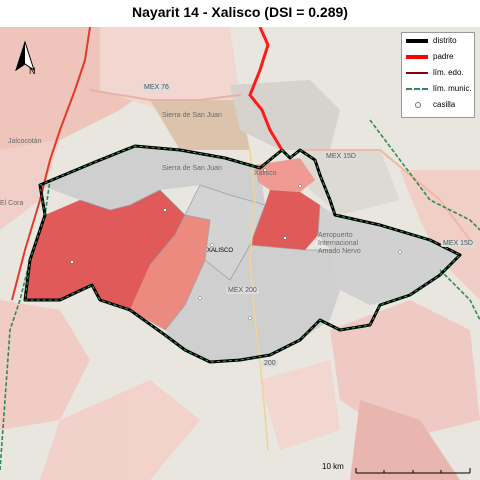 The width and height of the screenshot is (480, 480). Describe the element at coordinates (443, 56) in the screenshot. I see `legend-label-padre: padre` at that location.